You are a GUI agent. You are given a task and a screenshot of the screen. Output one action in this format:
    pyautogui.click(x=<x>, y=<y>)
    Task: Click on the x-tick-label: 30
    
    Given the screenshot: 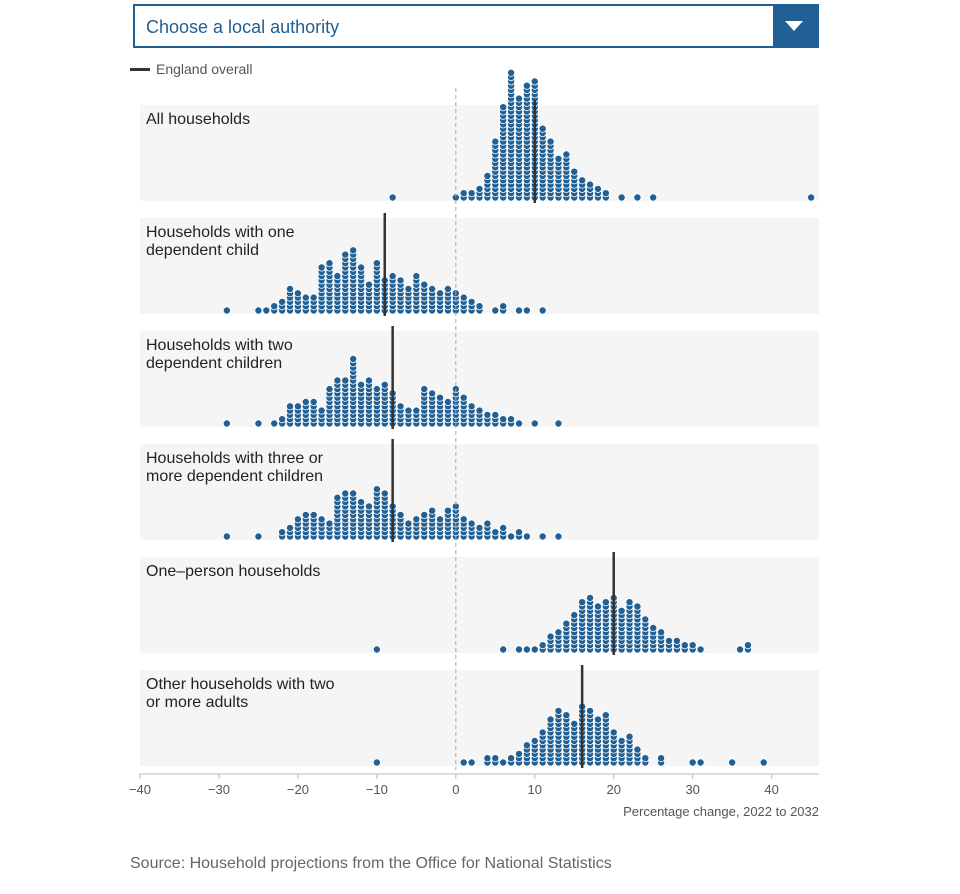 What is the action you would take?
    pyautogui.click(x=692, y=789)
    